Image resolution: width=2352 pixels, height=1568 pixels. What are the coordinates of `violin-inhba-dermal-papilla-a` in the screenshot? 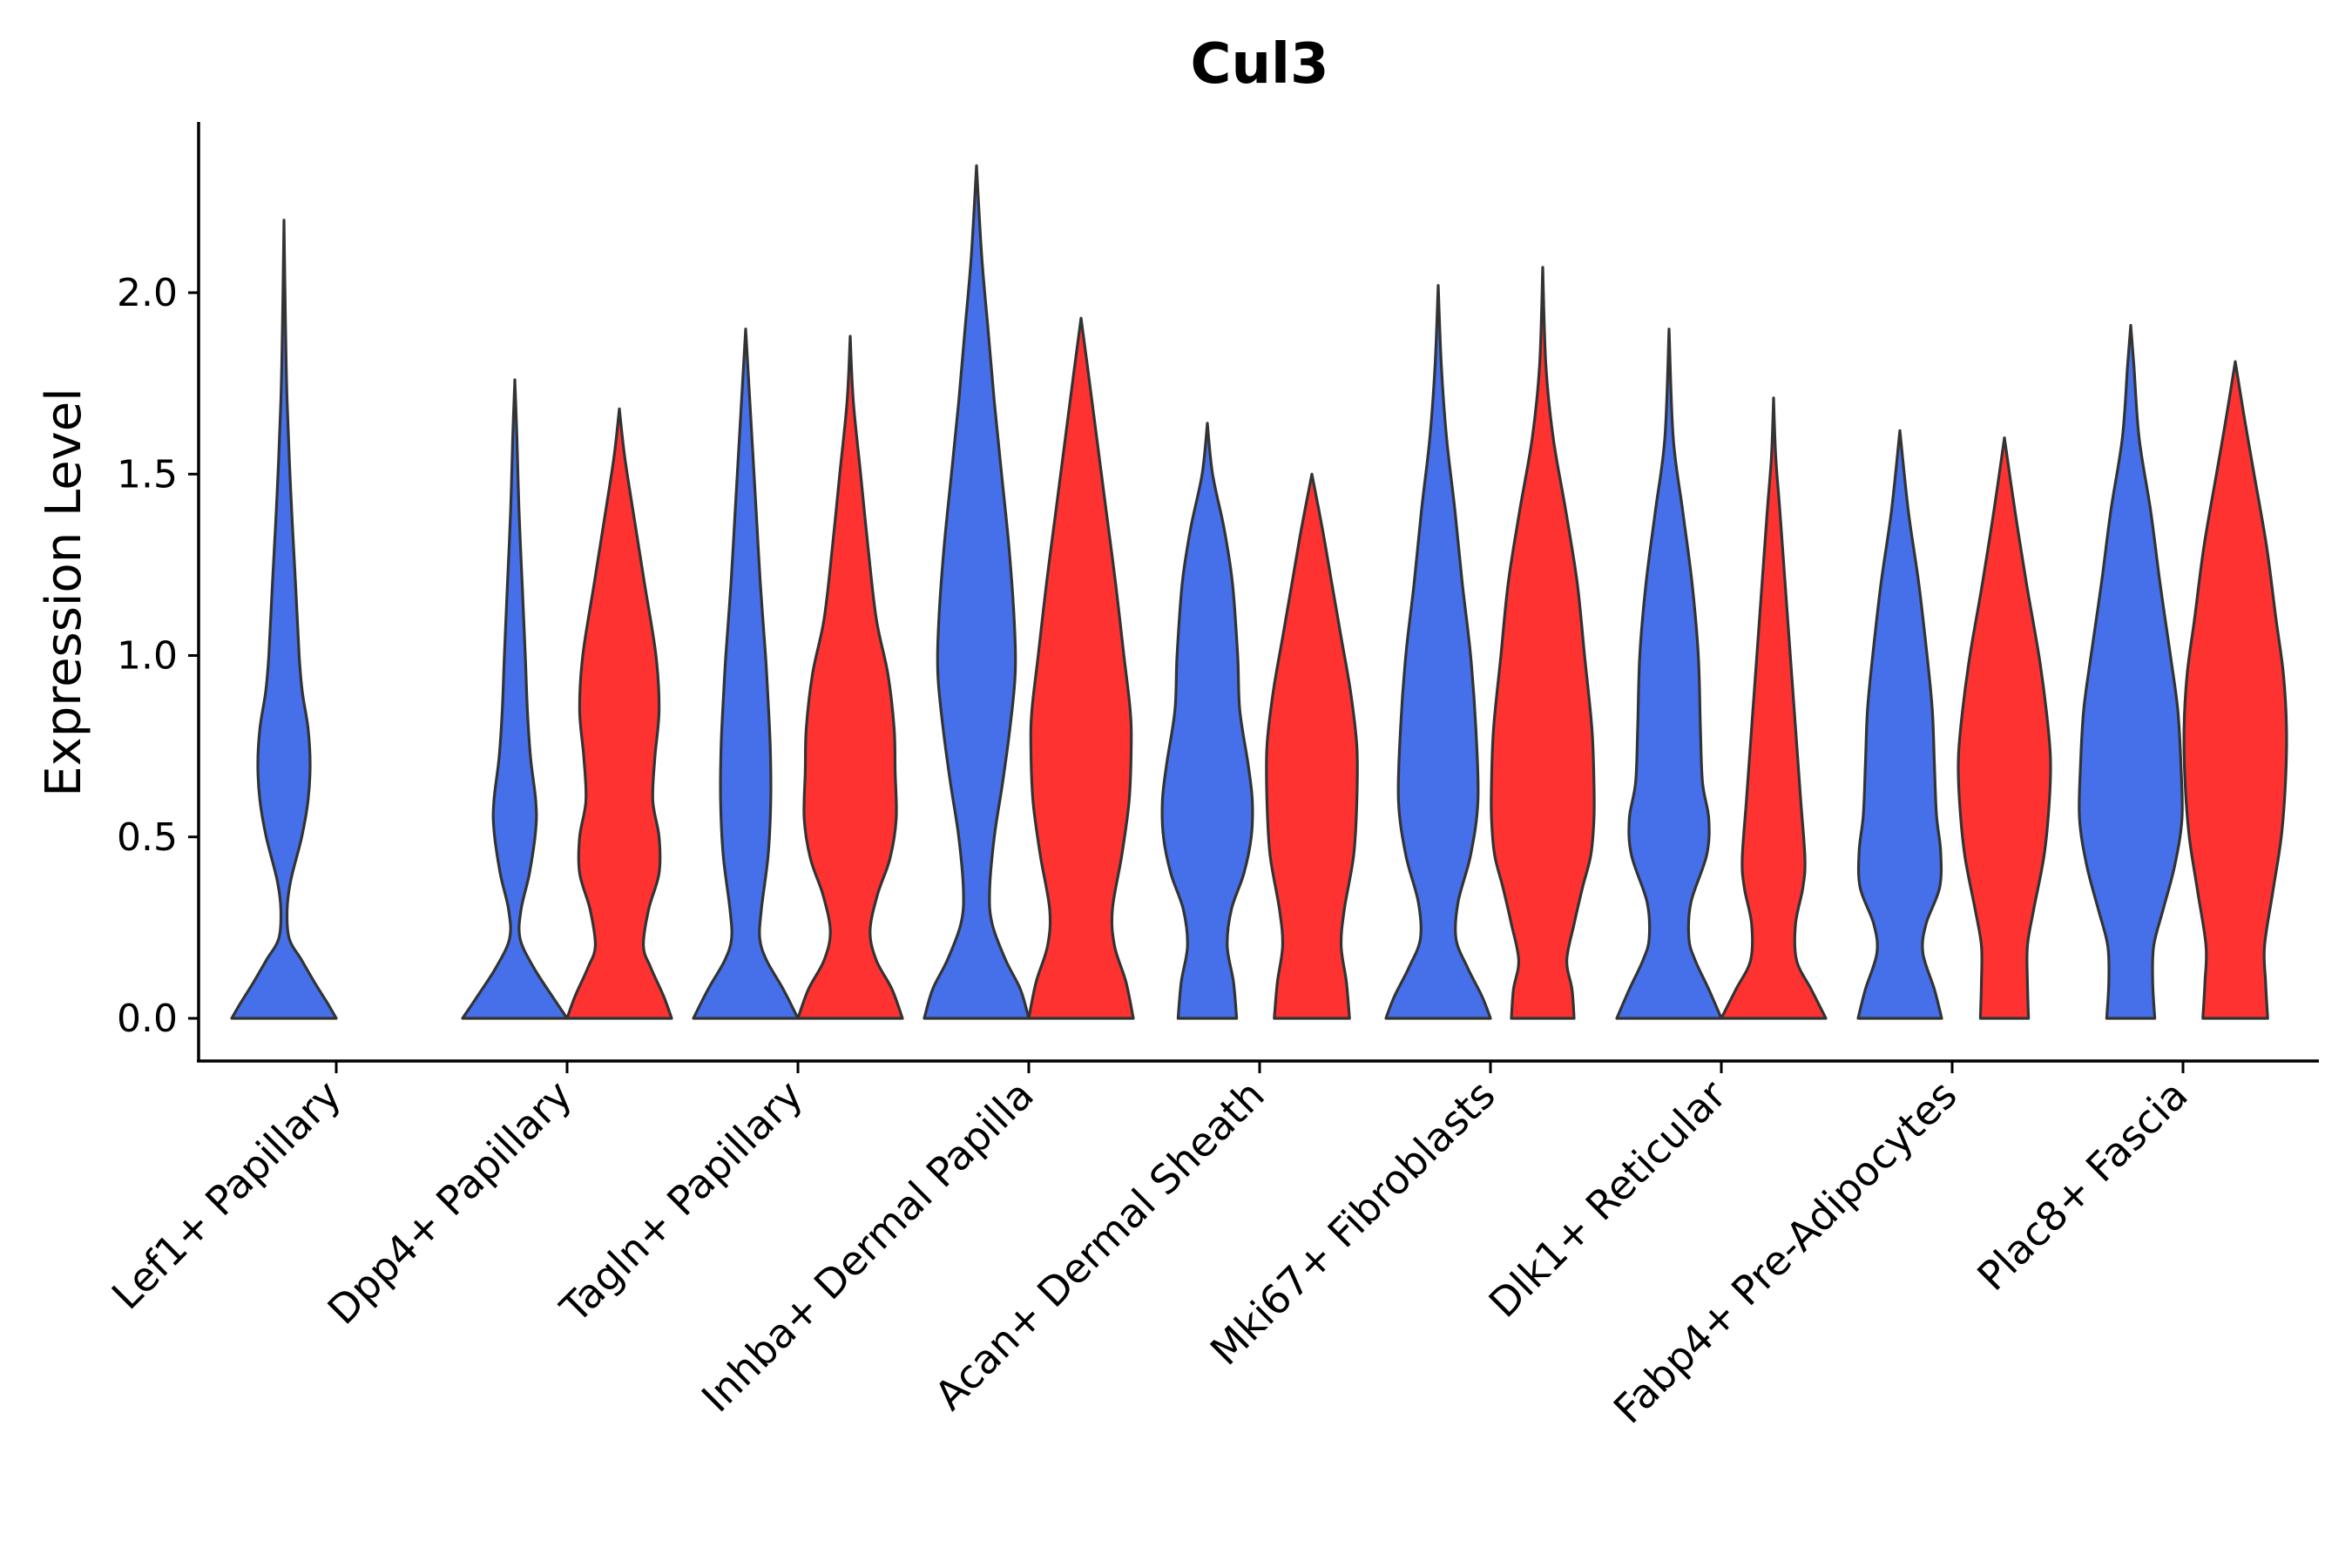 It's located at (977, 592).